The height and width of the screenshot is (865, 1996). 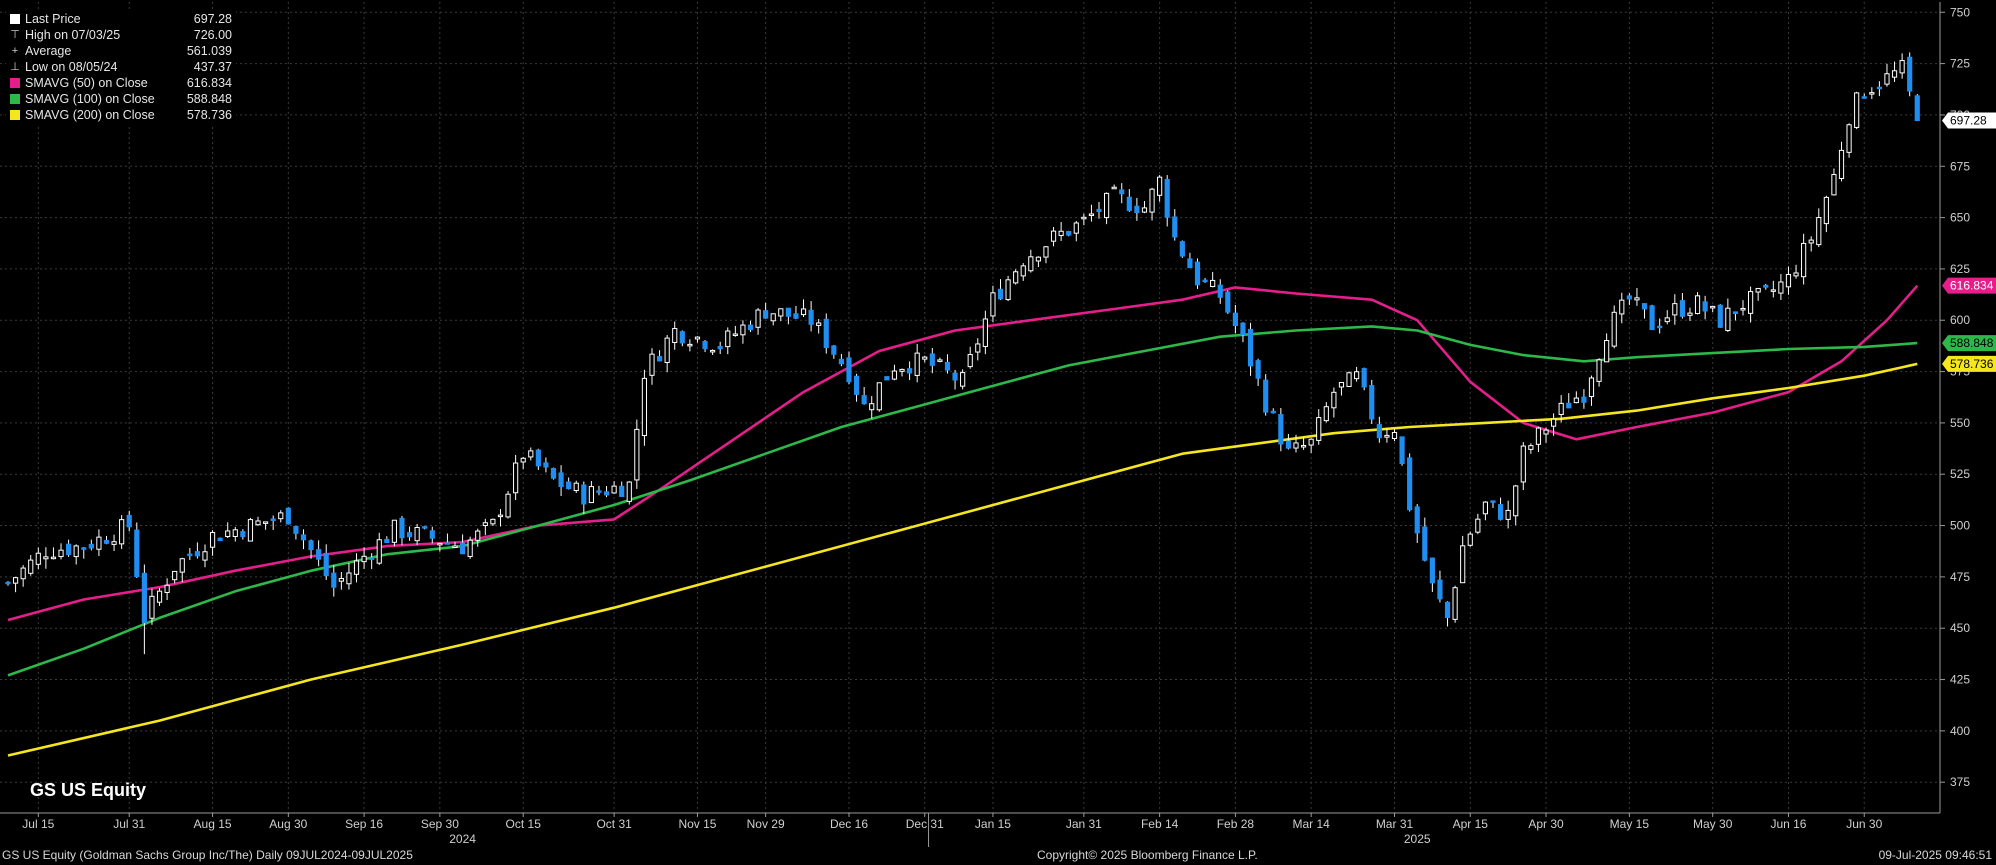 I want to click on x-tick-label: Feb 28, so click(x=1236, y=824).